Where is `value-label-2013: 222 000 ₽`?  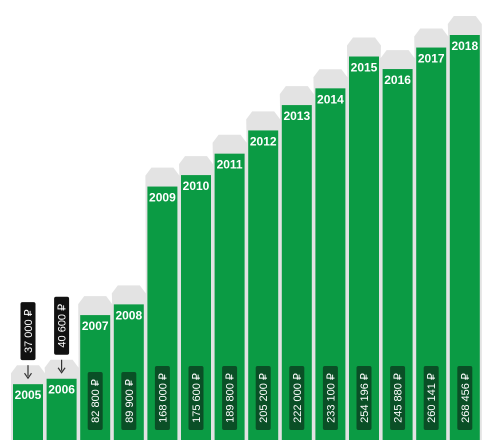
value-label-2013: 222 000 ₽ is located at coordinates (298, 398).